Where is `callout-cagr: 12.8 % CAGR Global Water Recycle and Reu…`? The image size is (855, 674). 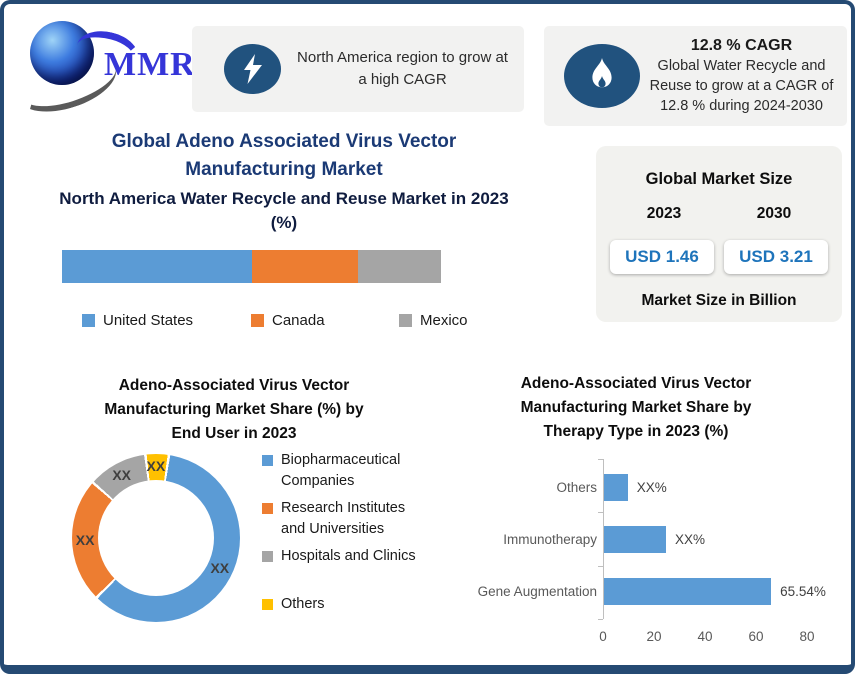 callout-cagr: 12.8 % CAGR Global Water Recycle and Reu… is located at coordinates (695, 76).